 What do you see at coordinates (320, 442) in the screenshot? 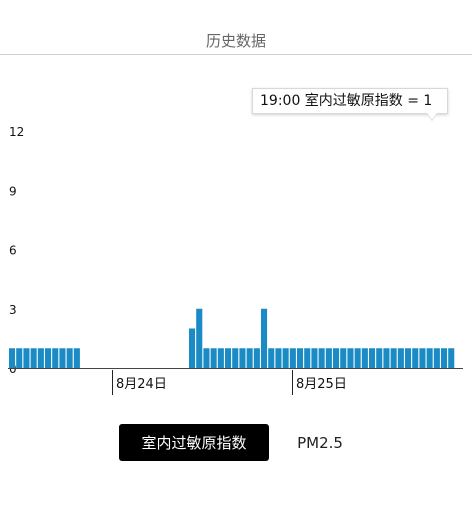
I see `tab-pm25: PM2.5` at bounding box center [320, 442].